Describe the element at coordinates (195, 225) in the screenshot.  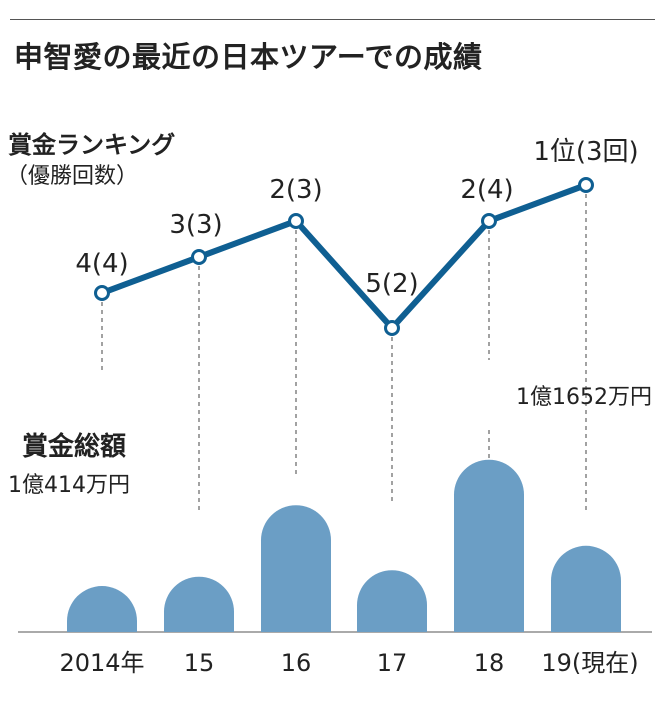
I see `ranking-point-label: 3(3)` at that location.